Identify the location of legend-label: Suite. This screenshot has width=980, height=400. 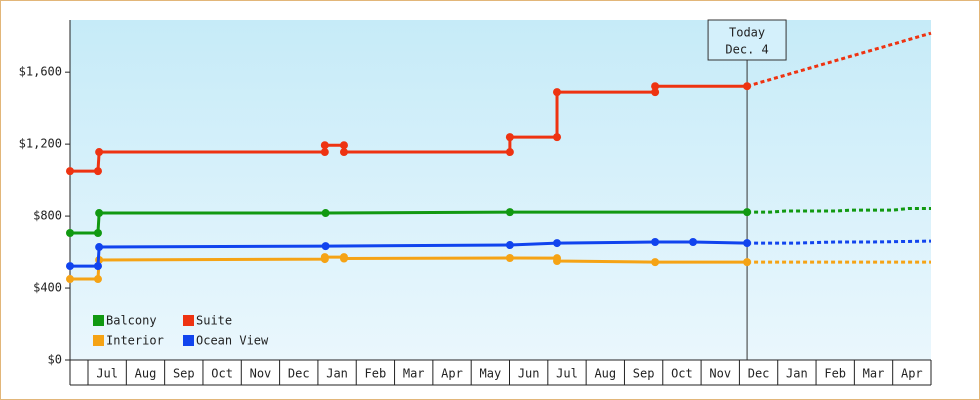
(214, 321).